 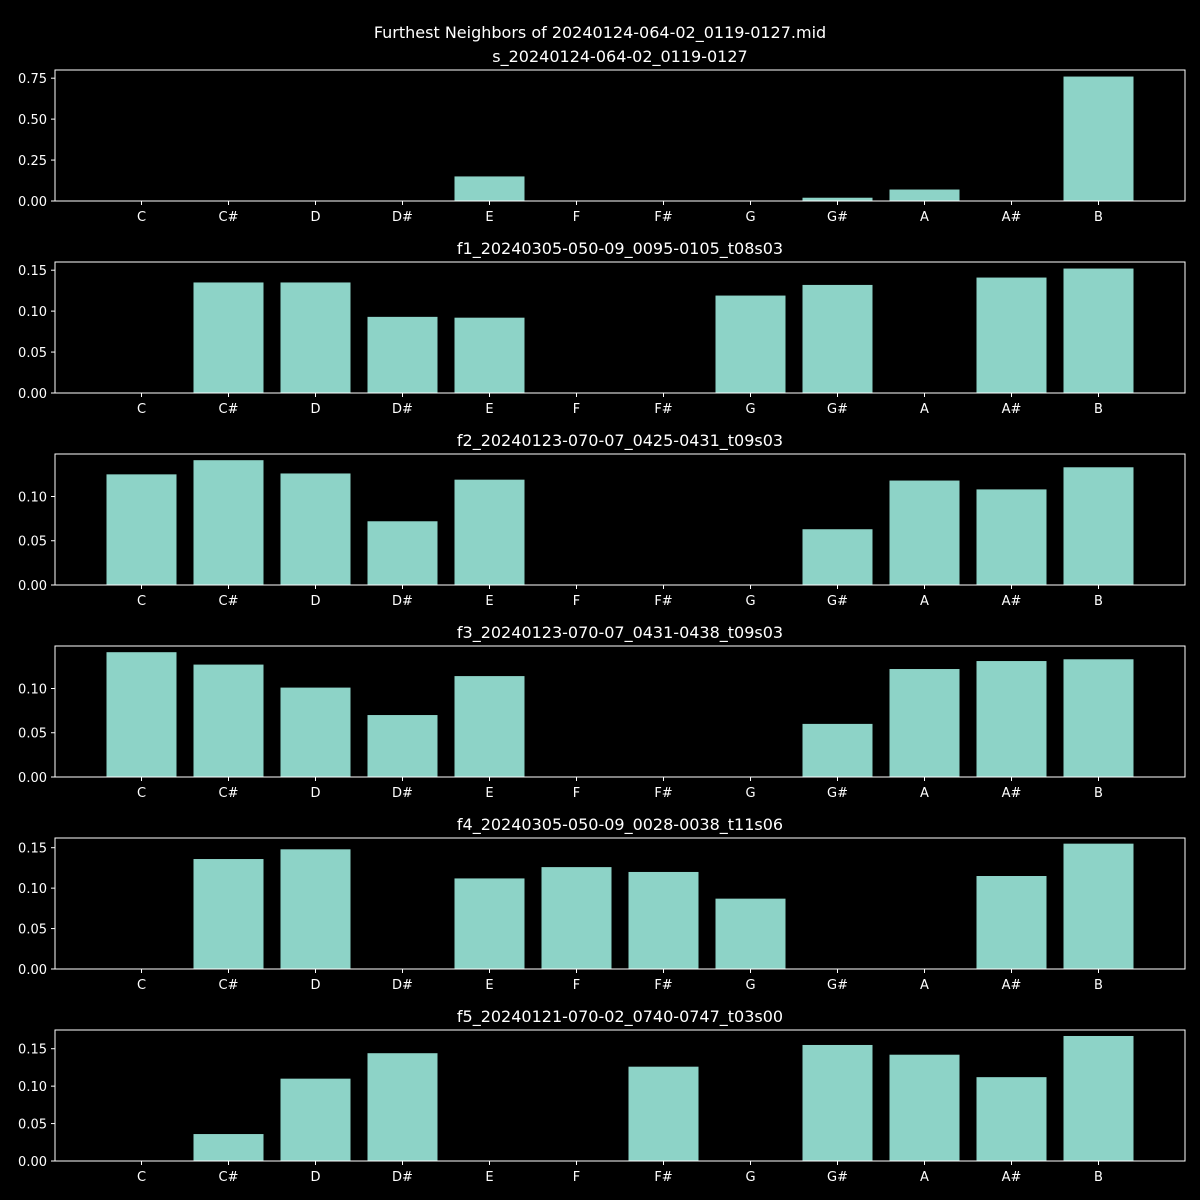 I want to click on y-tick-label: 0.00, so click(x=32, y=586).